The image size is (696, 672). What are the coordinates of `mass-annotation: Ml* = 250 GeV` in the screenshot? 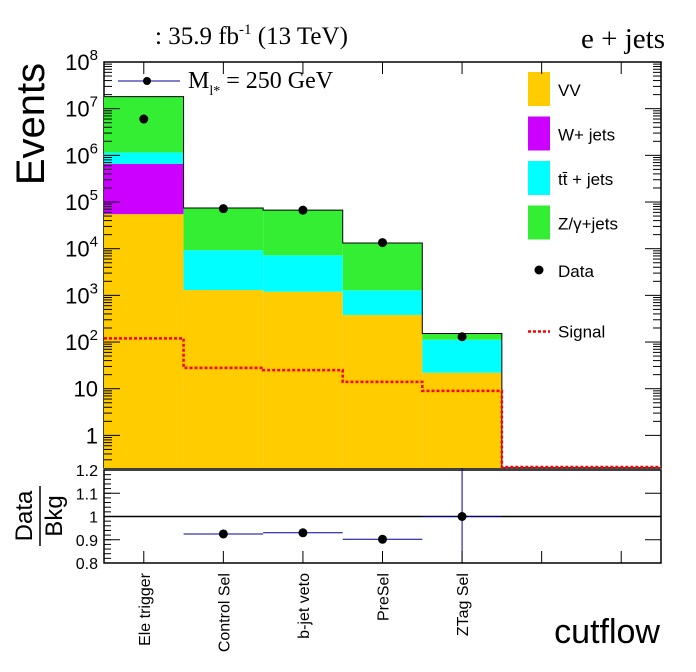 It's located at (226, 83).